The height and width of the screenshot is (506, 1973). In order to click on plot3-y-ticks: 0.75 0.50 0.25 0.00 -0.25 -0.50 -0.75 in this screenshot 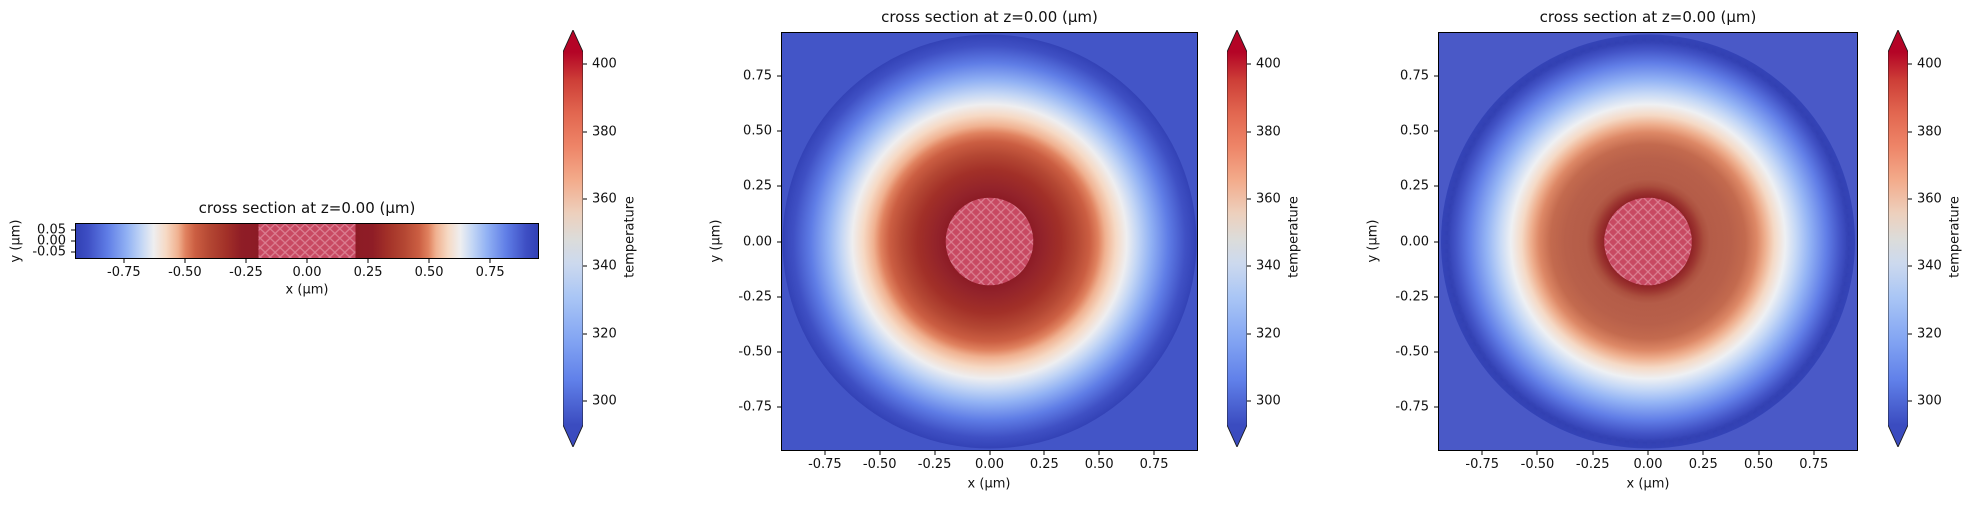, I will do `click(1398, 241)`.